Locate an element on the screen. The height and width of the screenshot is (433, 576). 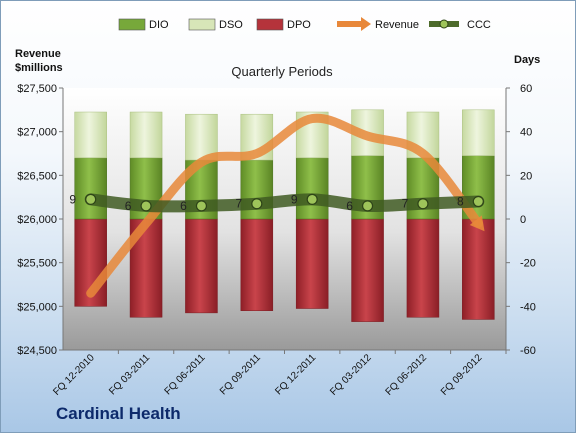
x-tick-label: FQ 12-2011 is located at coordinates (295, 374).